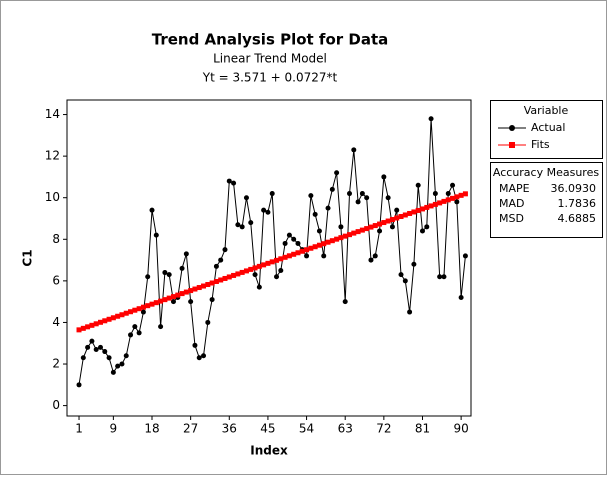 This screenshot has height=479, width=607. I want to click on y-axis-label: C1, so click(28, 257).